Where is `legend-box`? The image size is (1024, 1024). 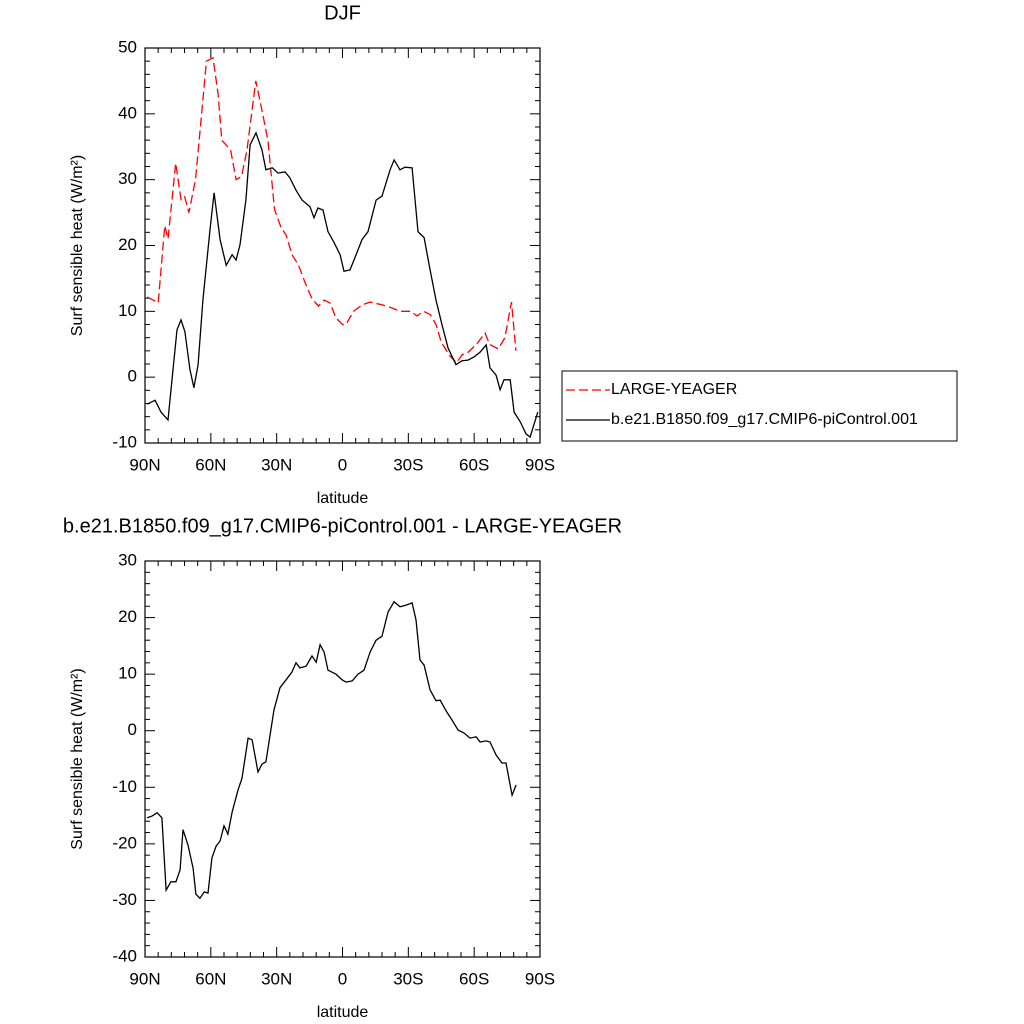 legend-box is located at coordinates (759, 406).